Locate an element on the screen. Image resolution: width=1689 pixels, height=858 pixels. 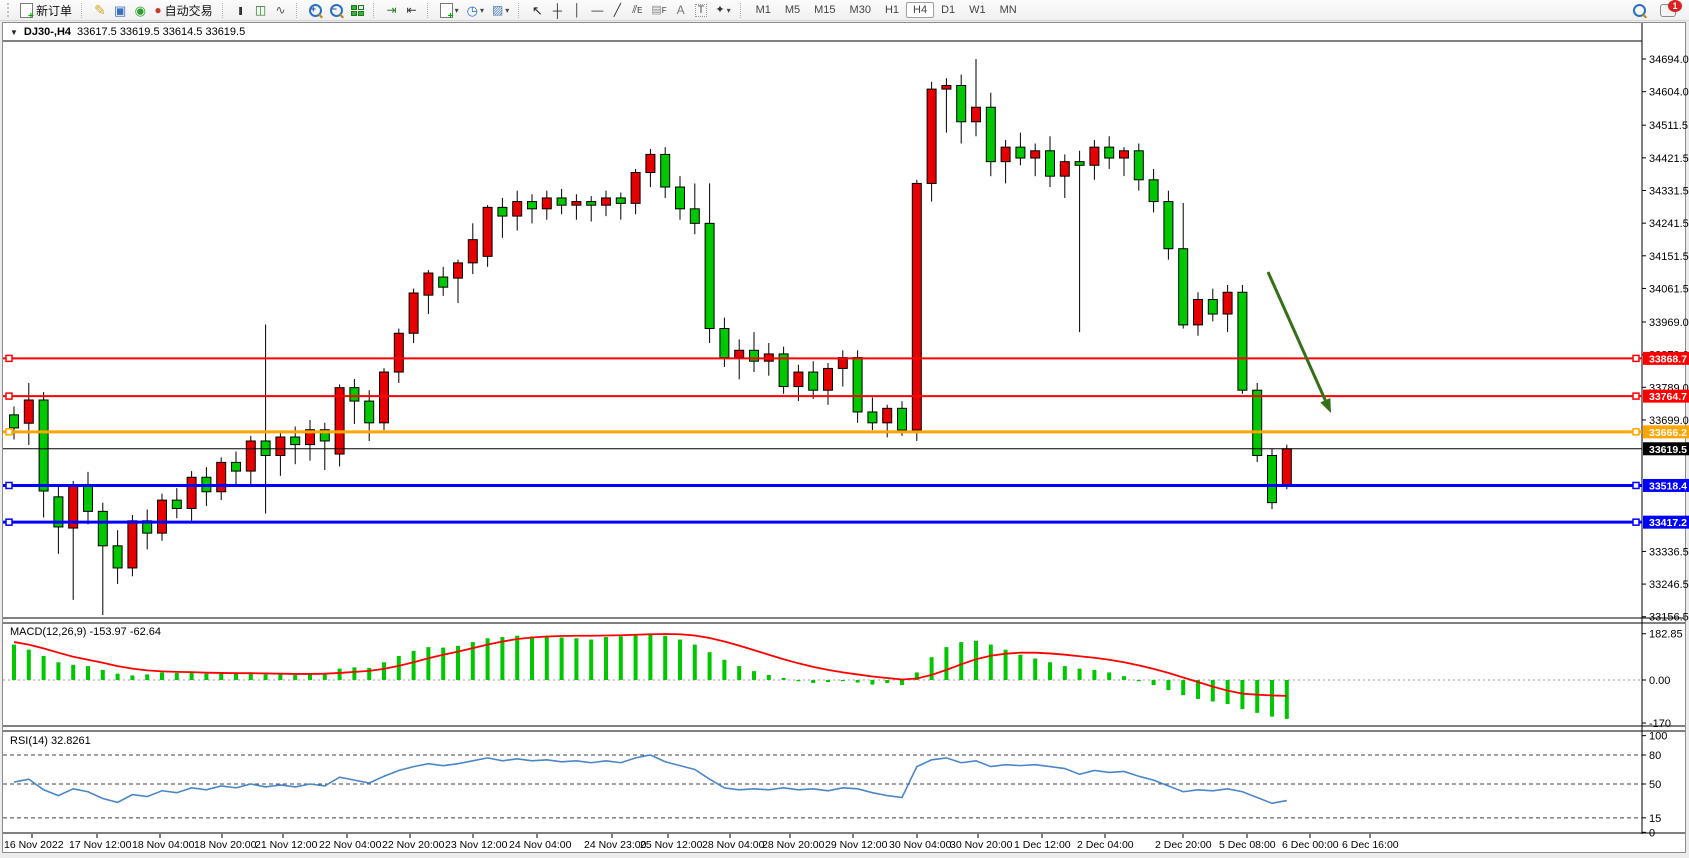
timeframe-m5: M5 is located at coordinates (792, 10).